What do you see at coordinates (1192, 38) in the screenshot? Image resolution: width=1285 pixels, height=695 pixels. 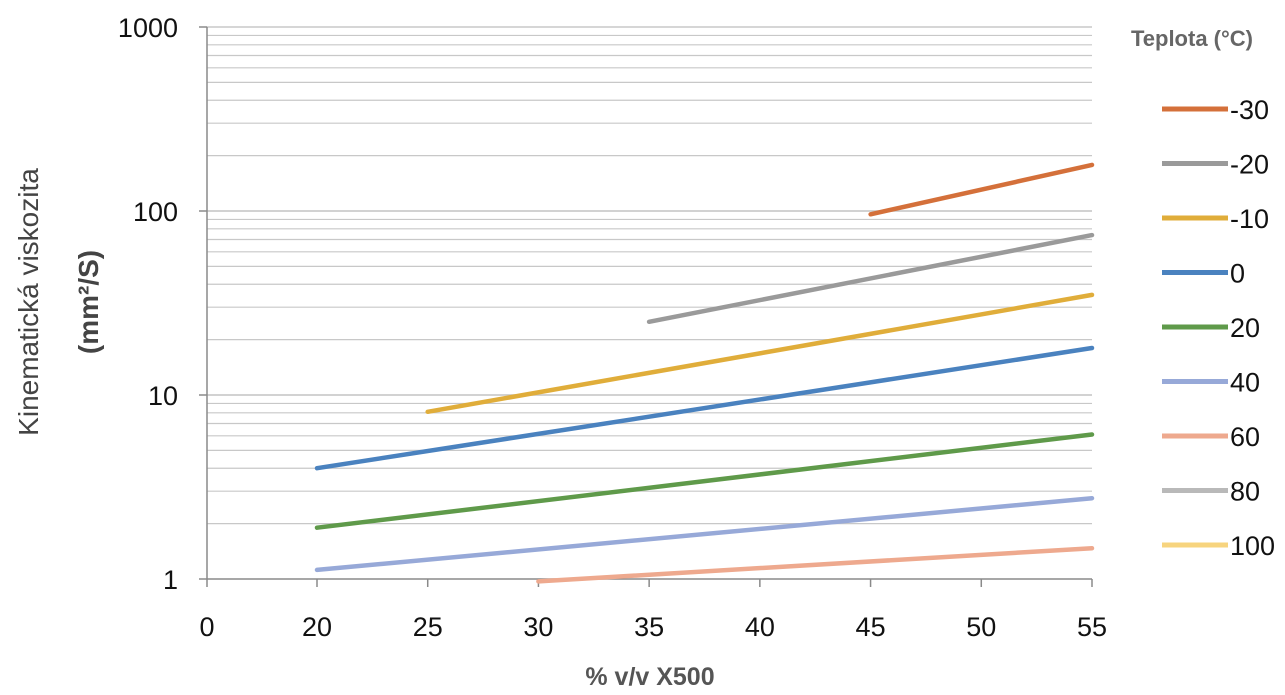 I see `legend-title: Teplota (°C)` at bounding box center [1192, 38].